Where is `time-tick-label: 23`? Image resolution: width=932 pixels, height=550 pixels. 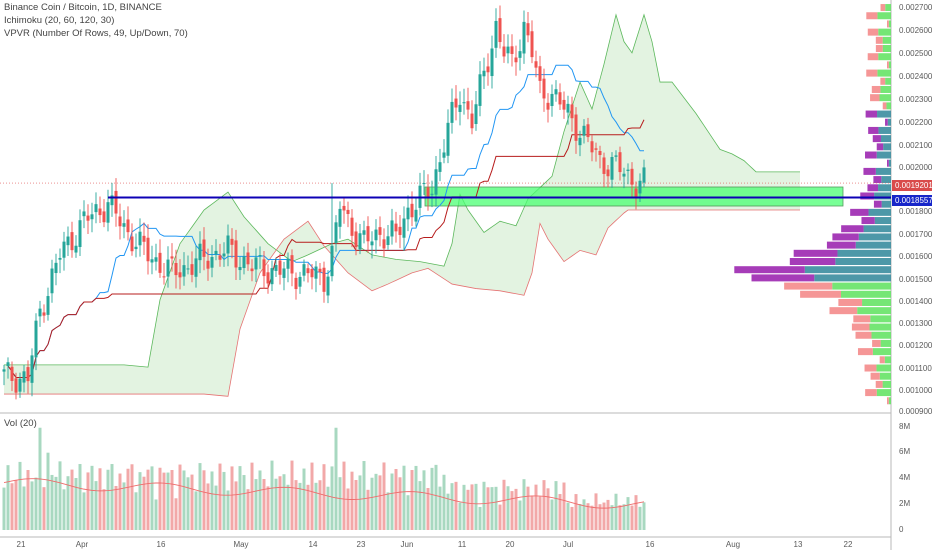
time-tick-label: 23 is located at coordinates (361, 544).